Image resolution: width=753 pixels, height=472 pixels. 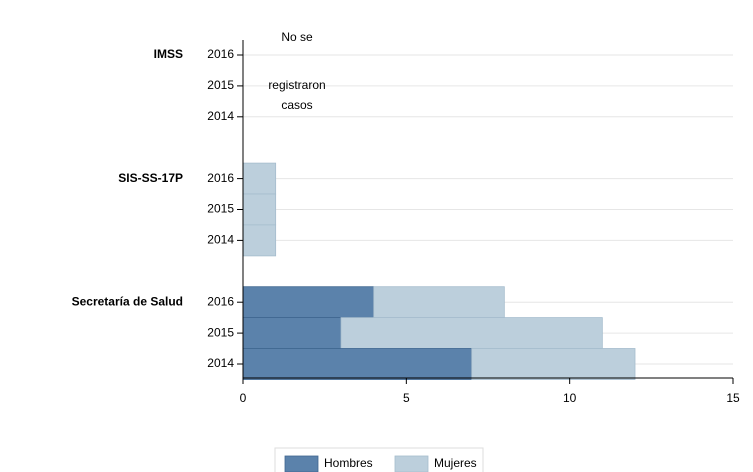 I want to click on legend-label: Hombres, so click(x=348, y=463).